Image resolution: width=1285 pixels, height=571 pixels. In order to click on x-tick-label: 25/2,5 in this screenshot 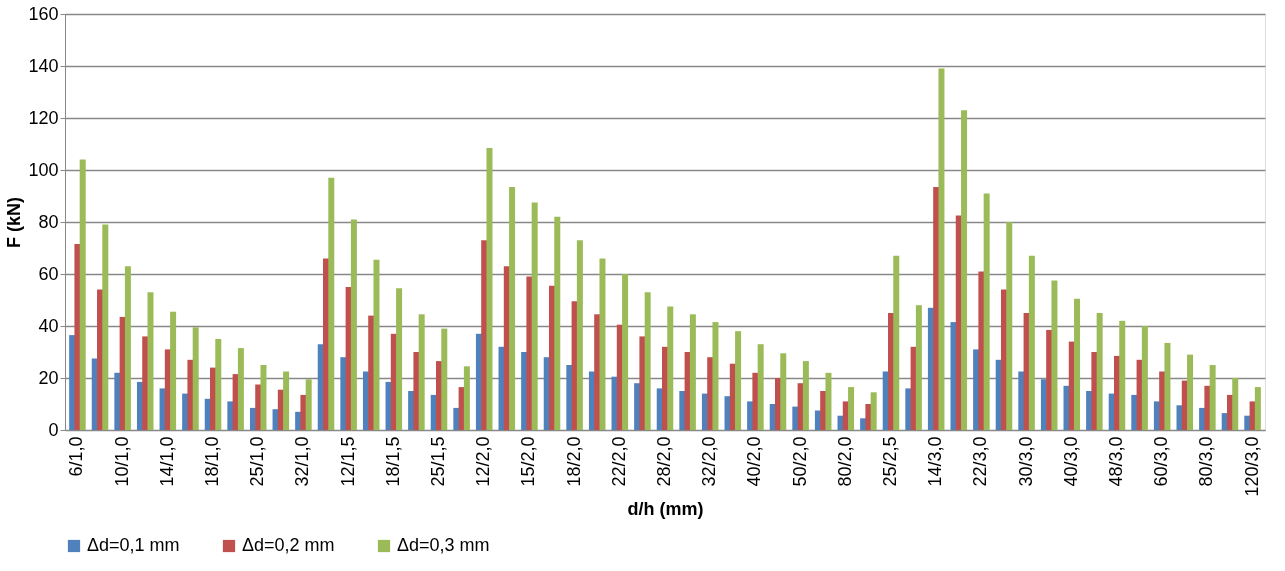, I will do `click(889, 461)`.